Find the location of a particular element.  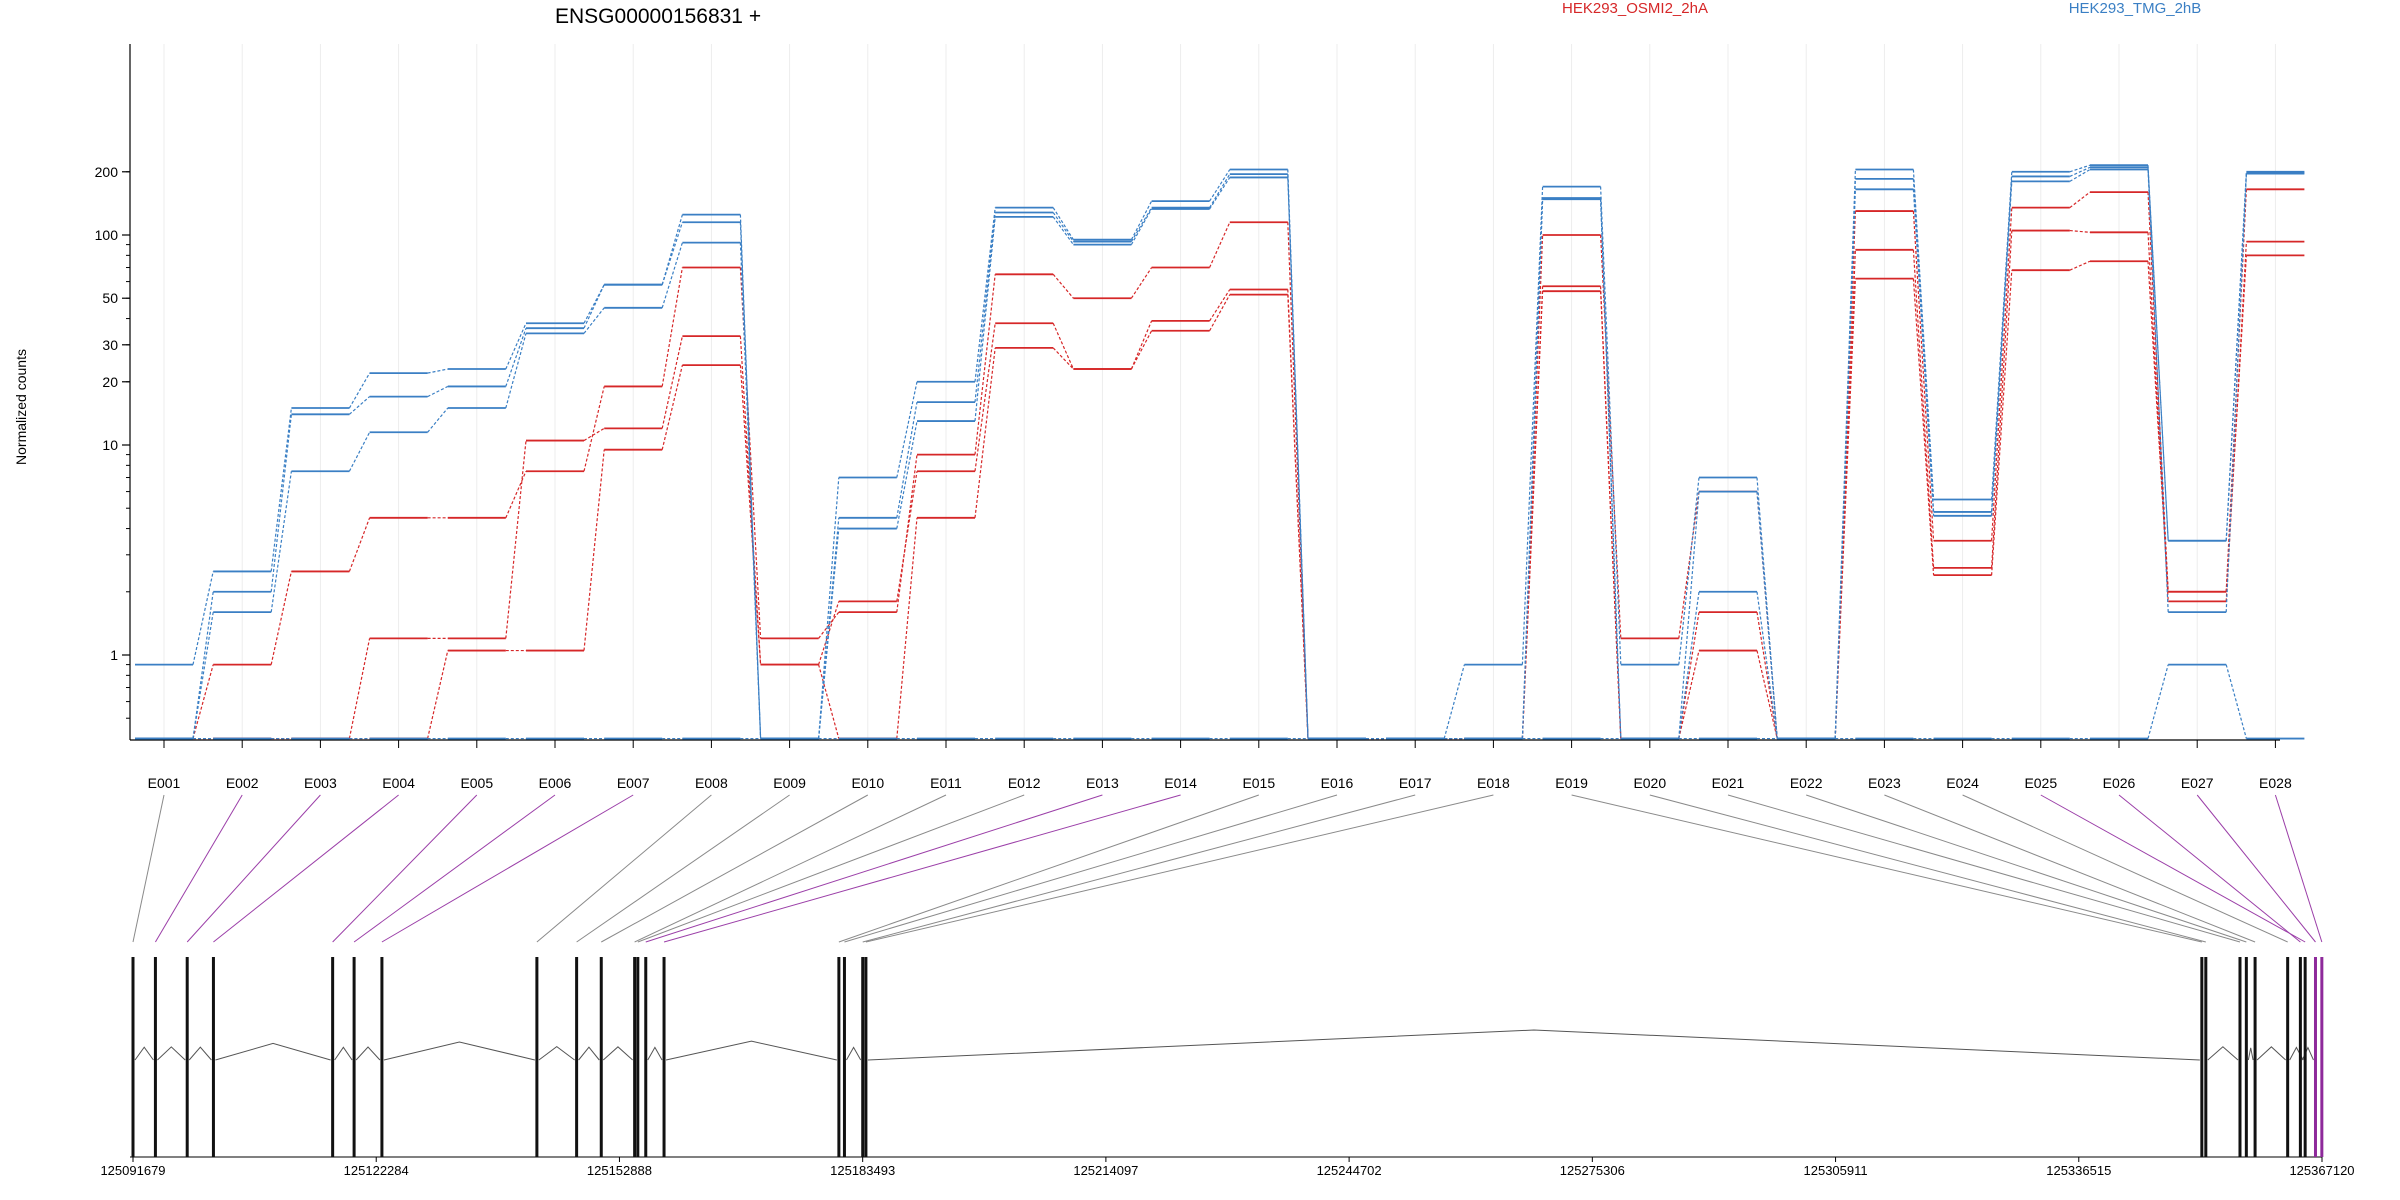

genomic-coordinate-label: 125367120 is located at coordinates (2321, 1170).